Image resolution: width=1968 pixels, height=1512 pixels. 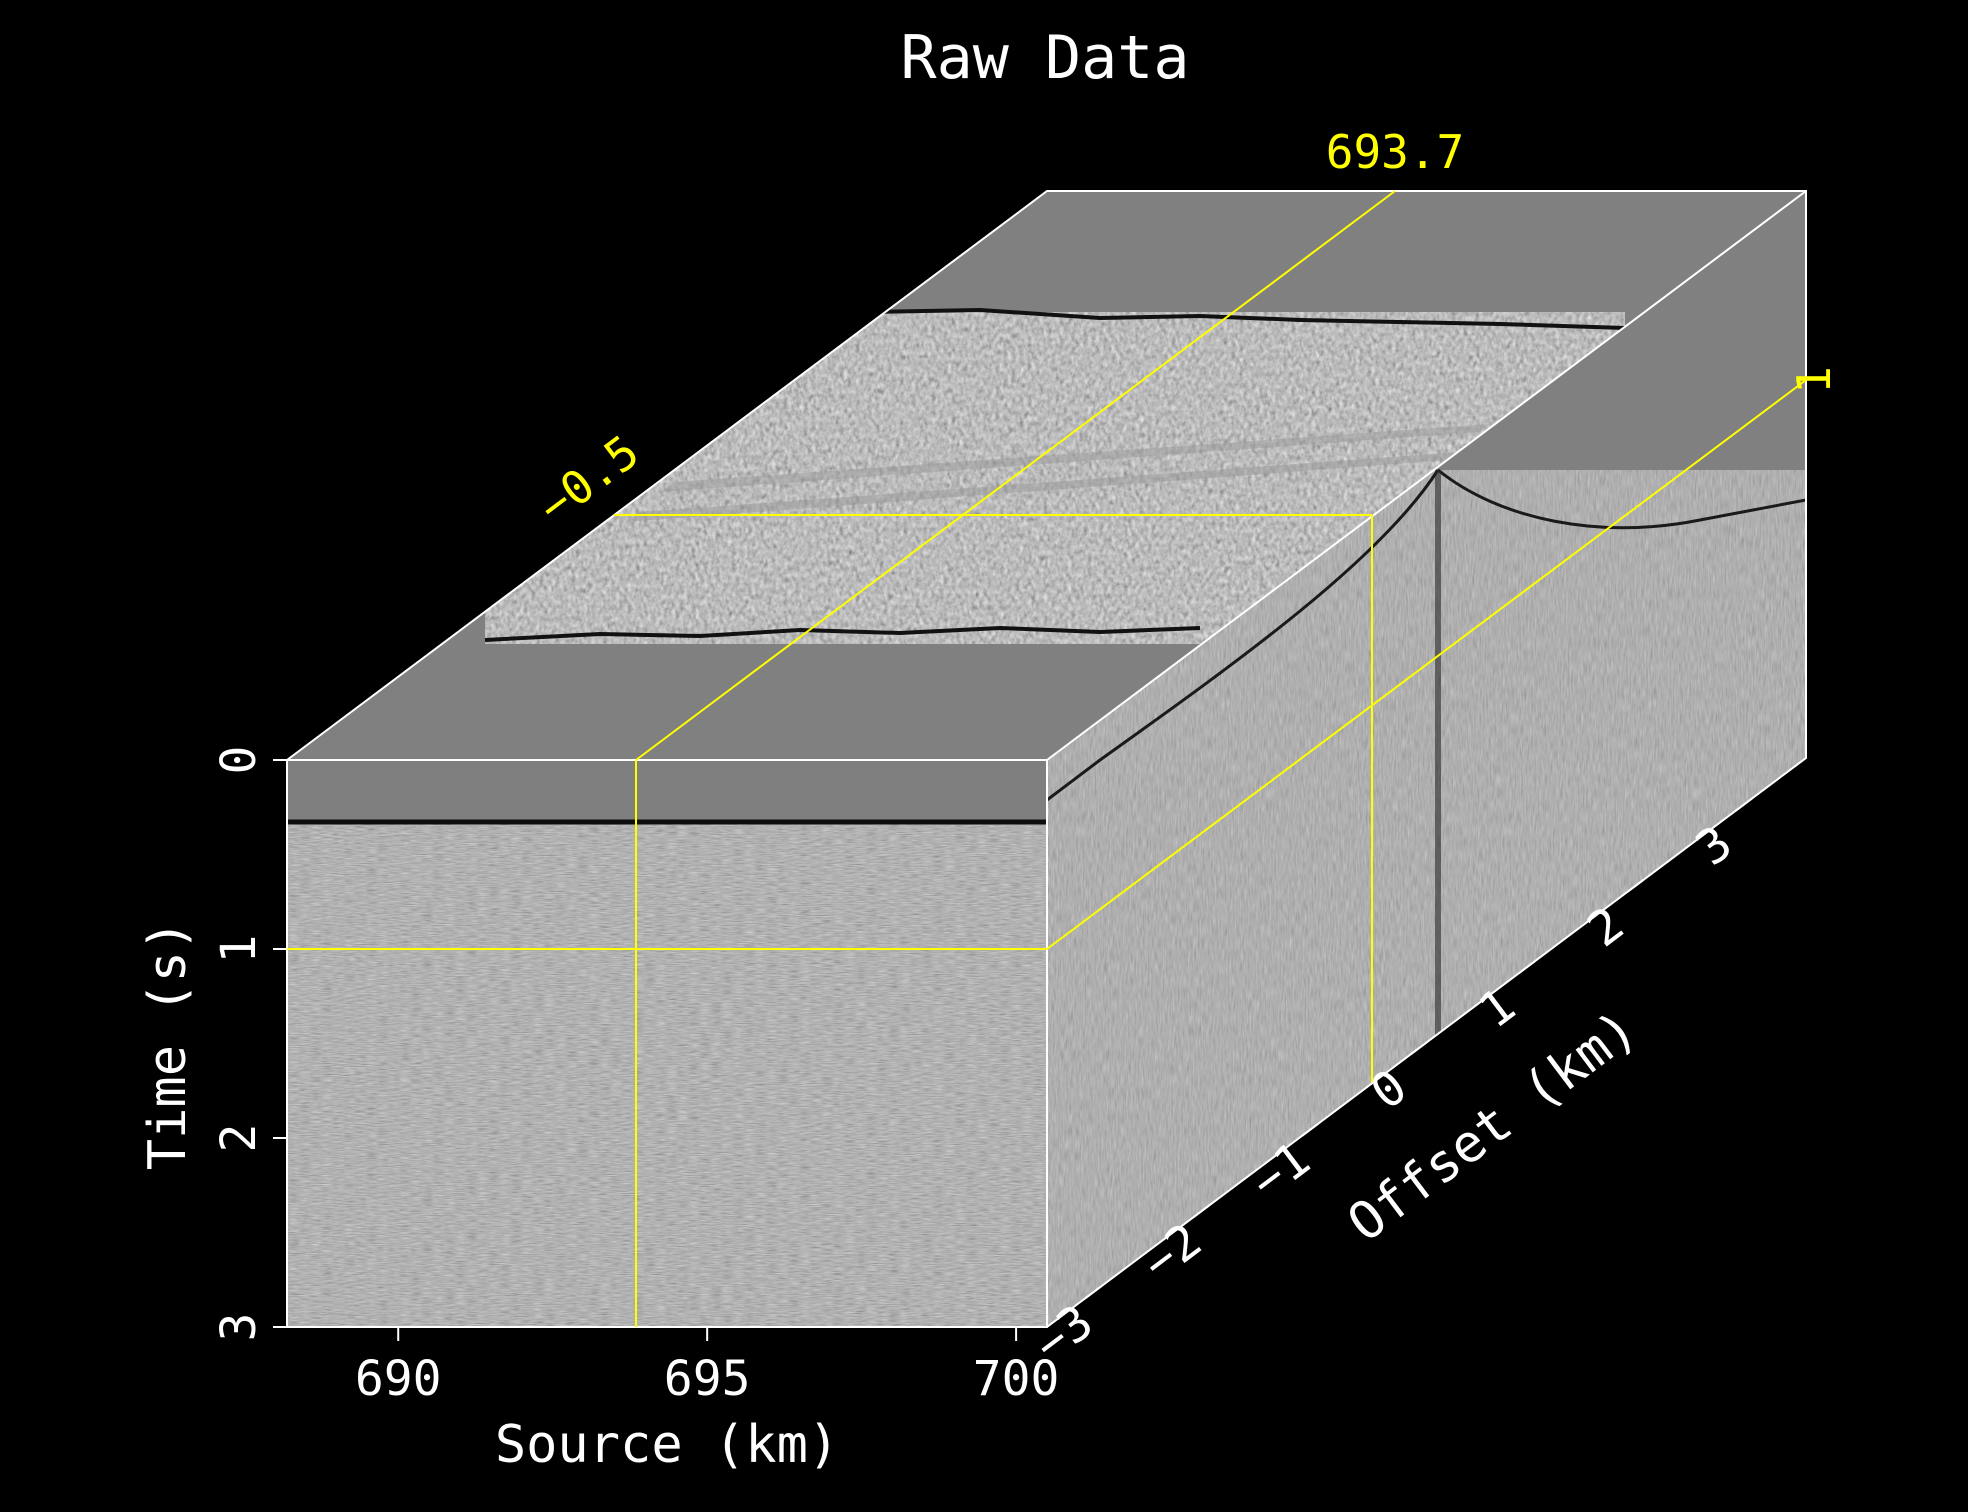 What do you see at coordinates (667, 1445) in the screenshot?
I see `x-axis-label: Source (km)` at bounding box center [667, 1445].